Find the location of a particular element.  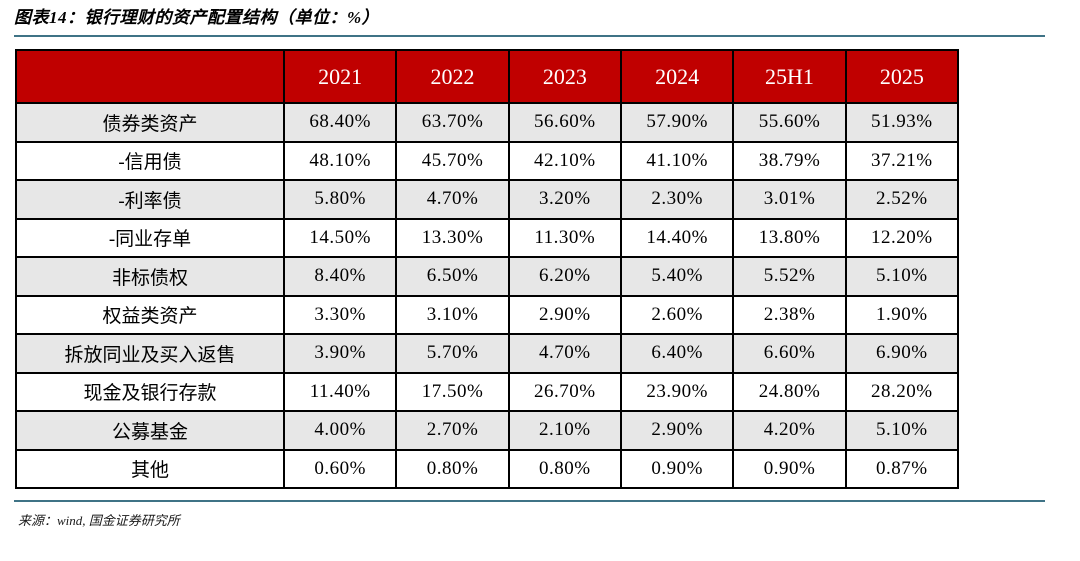

year-header-cell: 2024 is located at coordinates (677, 76).